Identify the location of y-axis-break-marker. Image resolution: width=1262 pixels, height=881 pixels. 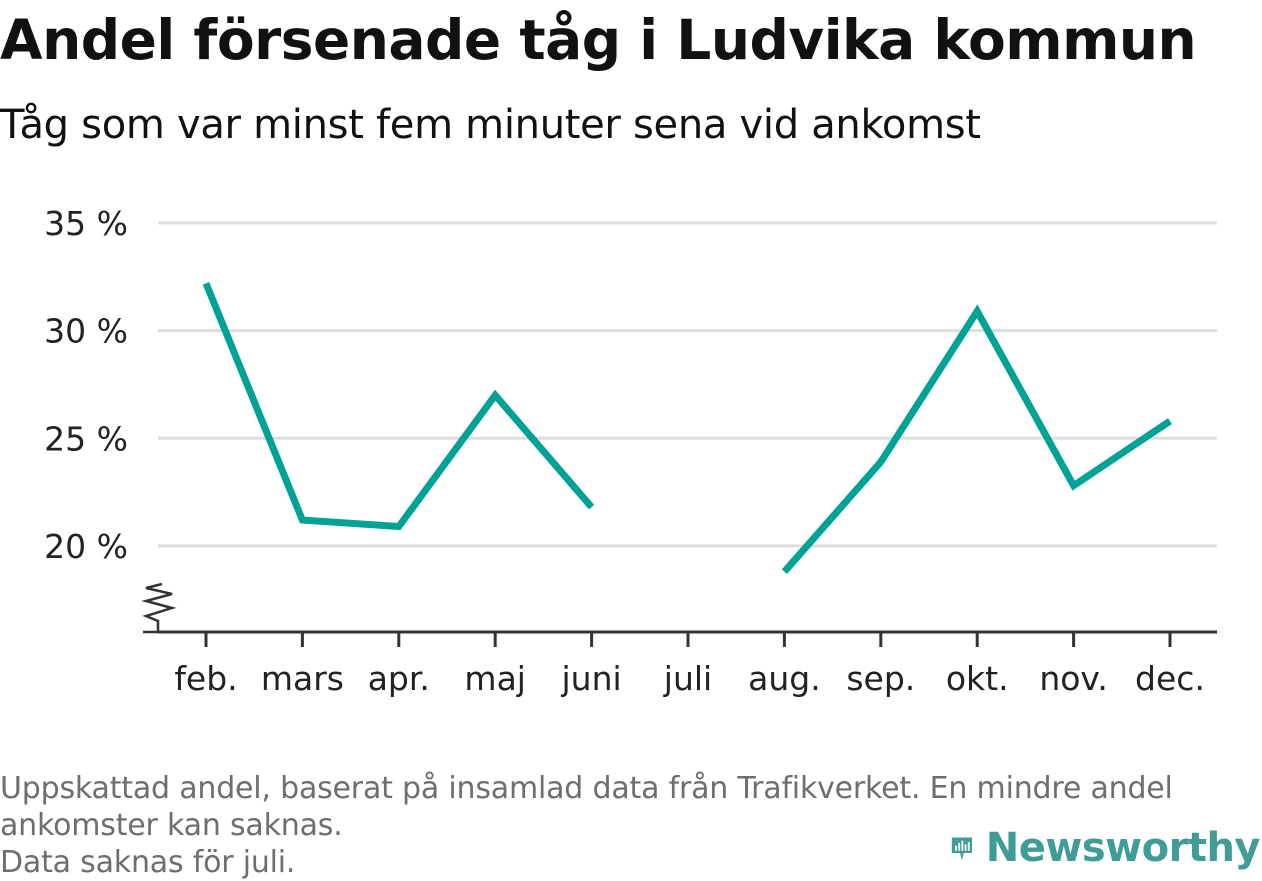
(159, 608).